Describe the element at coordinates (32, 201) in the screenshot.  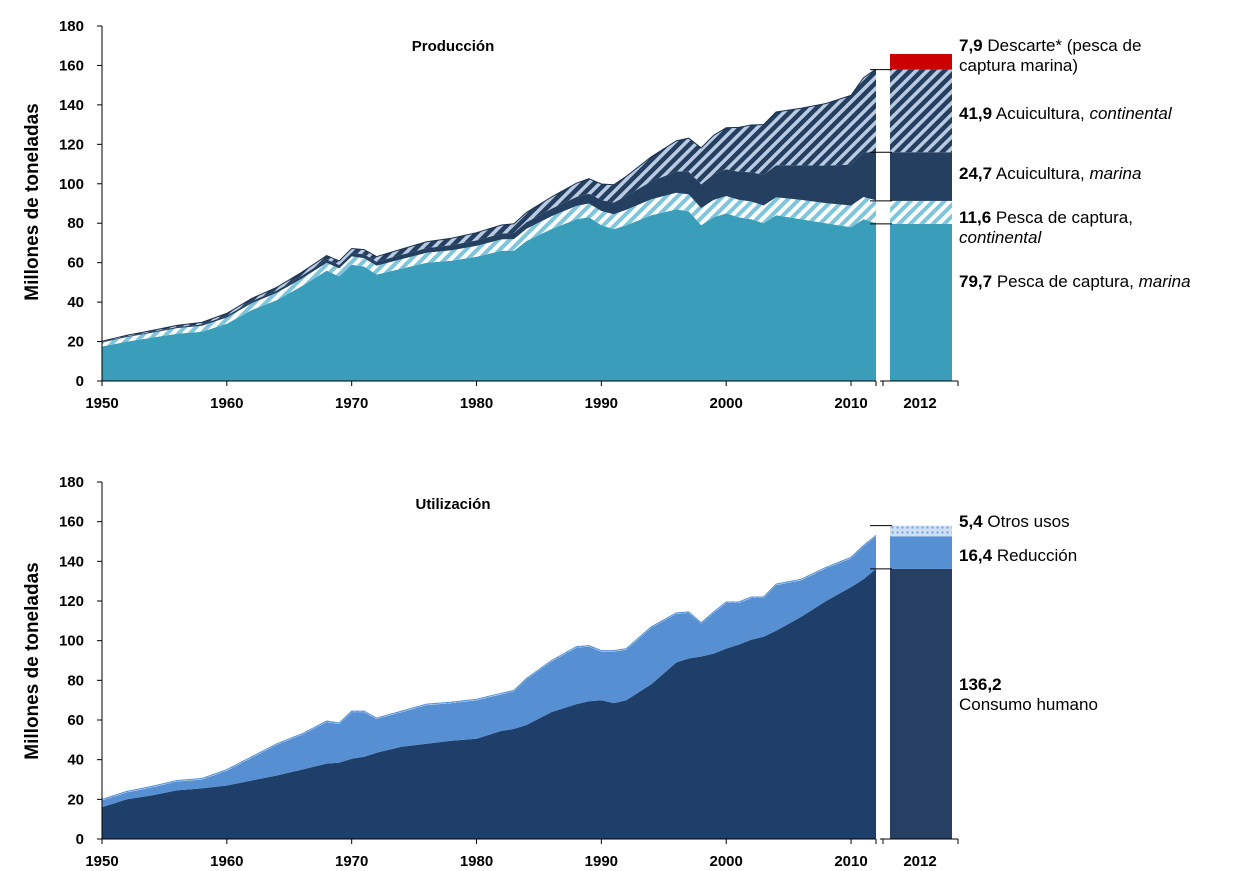
I see `production-y-axis-label: Millones de toneladas` at that location.